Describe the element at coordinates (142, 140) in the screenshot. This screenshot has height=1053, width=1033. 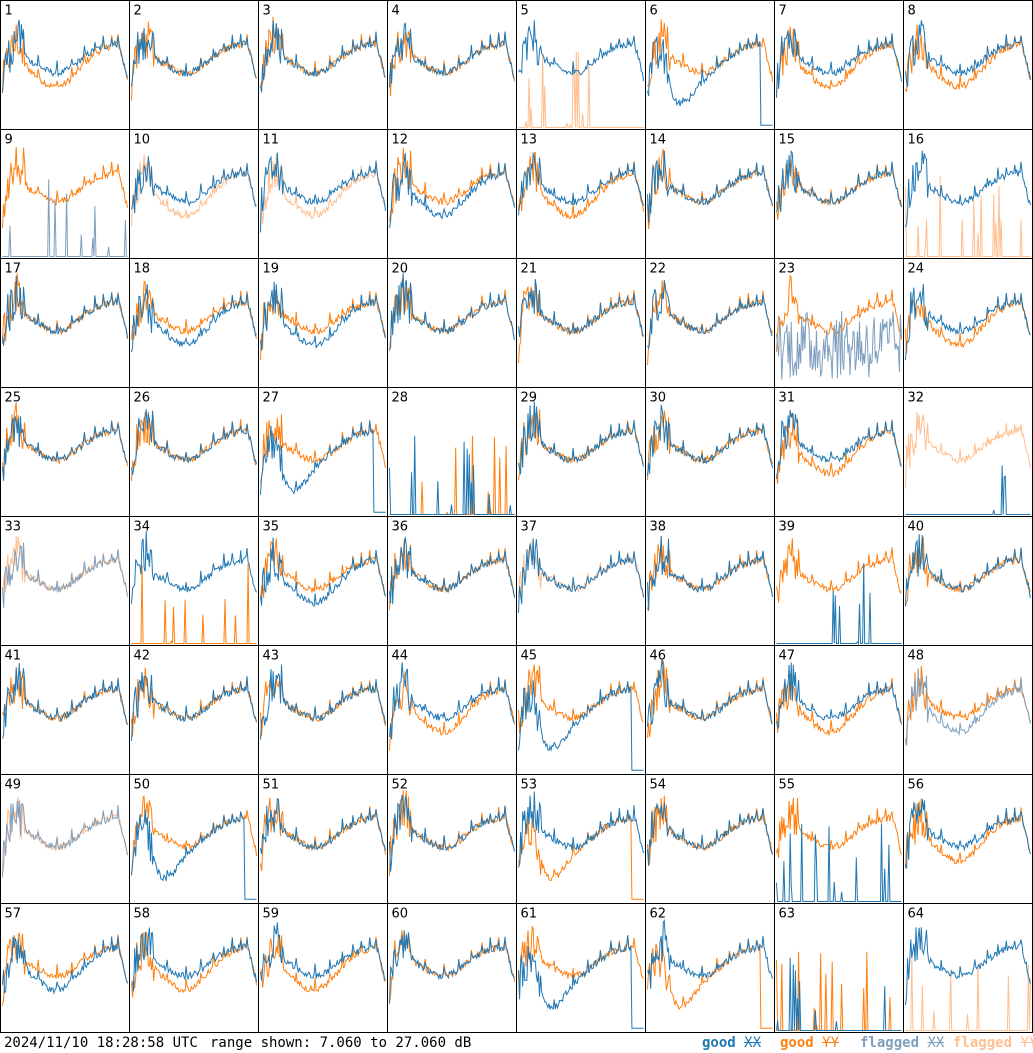
I see `panel-label: 10` at that location.